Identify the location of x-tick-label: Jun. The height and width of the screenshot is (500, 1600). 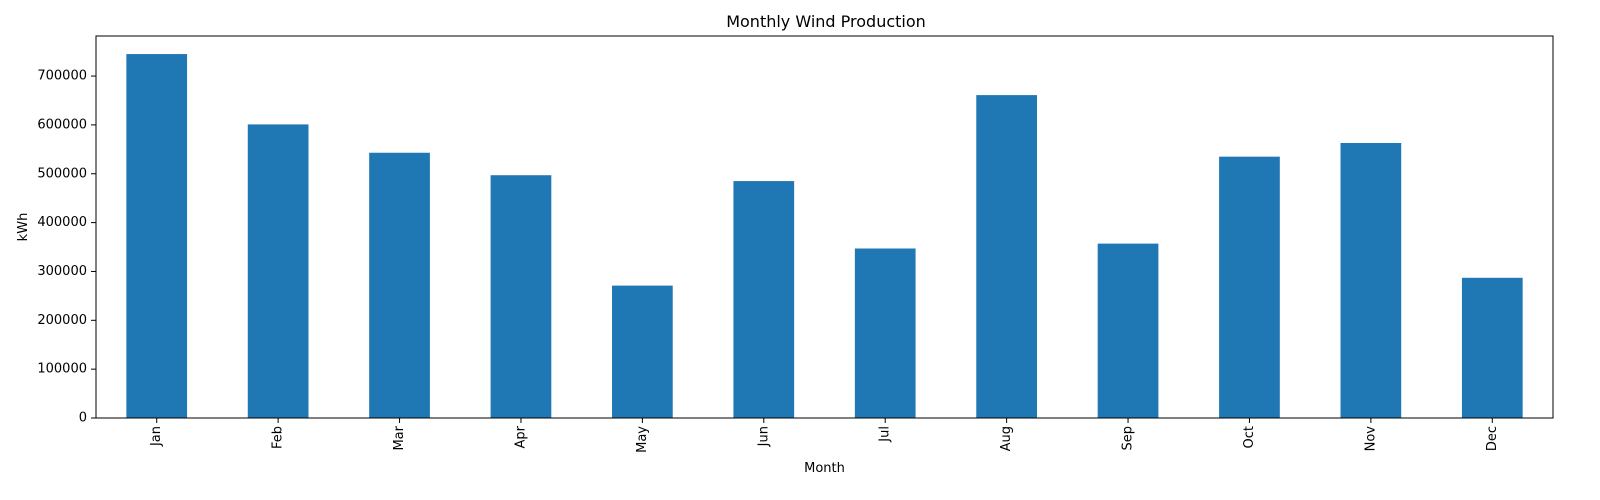
(763, 436).